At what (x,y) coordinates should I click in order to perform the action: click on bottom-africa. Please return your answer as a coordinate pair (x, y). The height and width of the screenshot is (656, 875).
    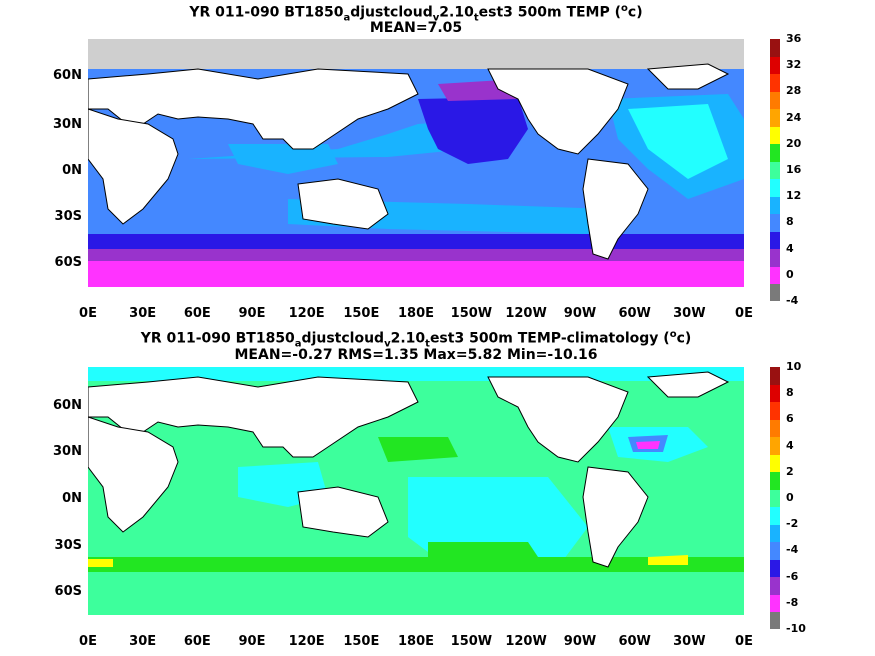
    Looking at the image, I should click on (133, 474).